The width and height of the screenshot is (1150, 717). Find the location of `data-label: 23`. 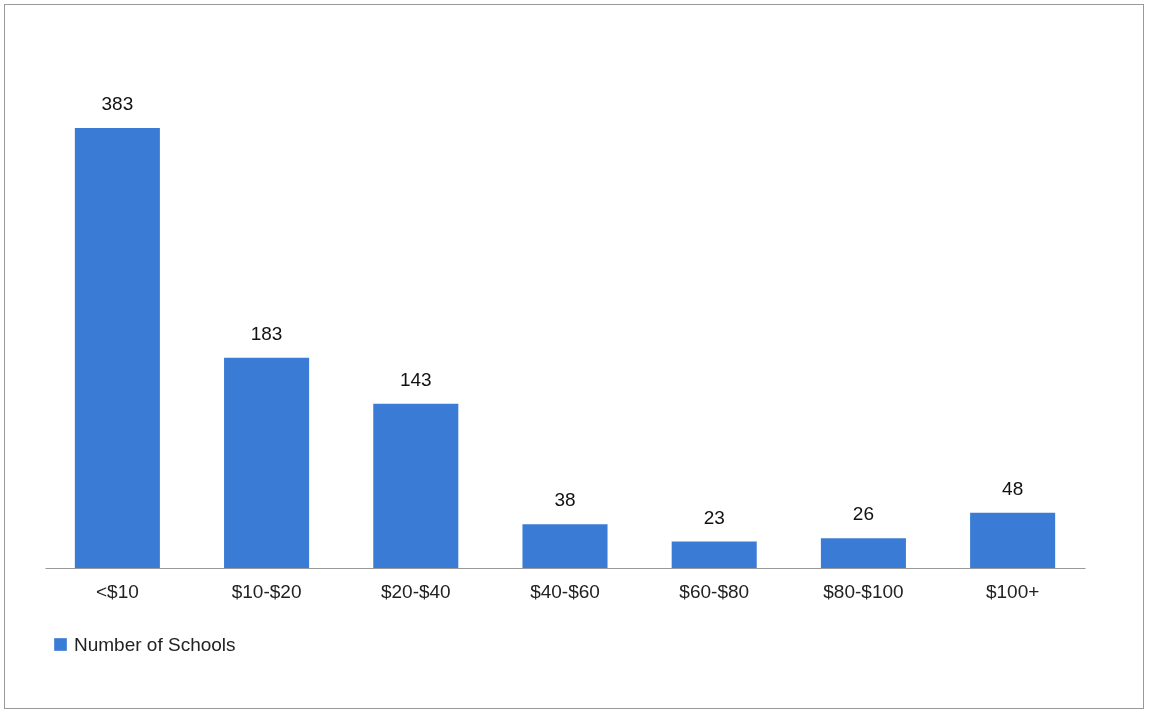

data-label: 23 is located at coordinates (714, 517).